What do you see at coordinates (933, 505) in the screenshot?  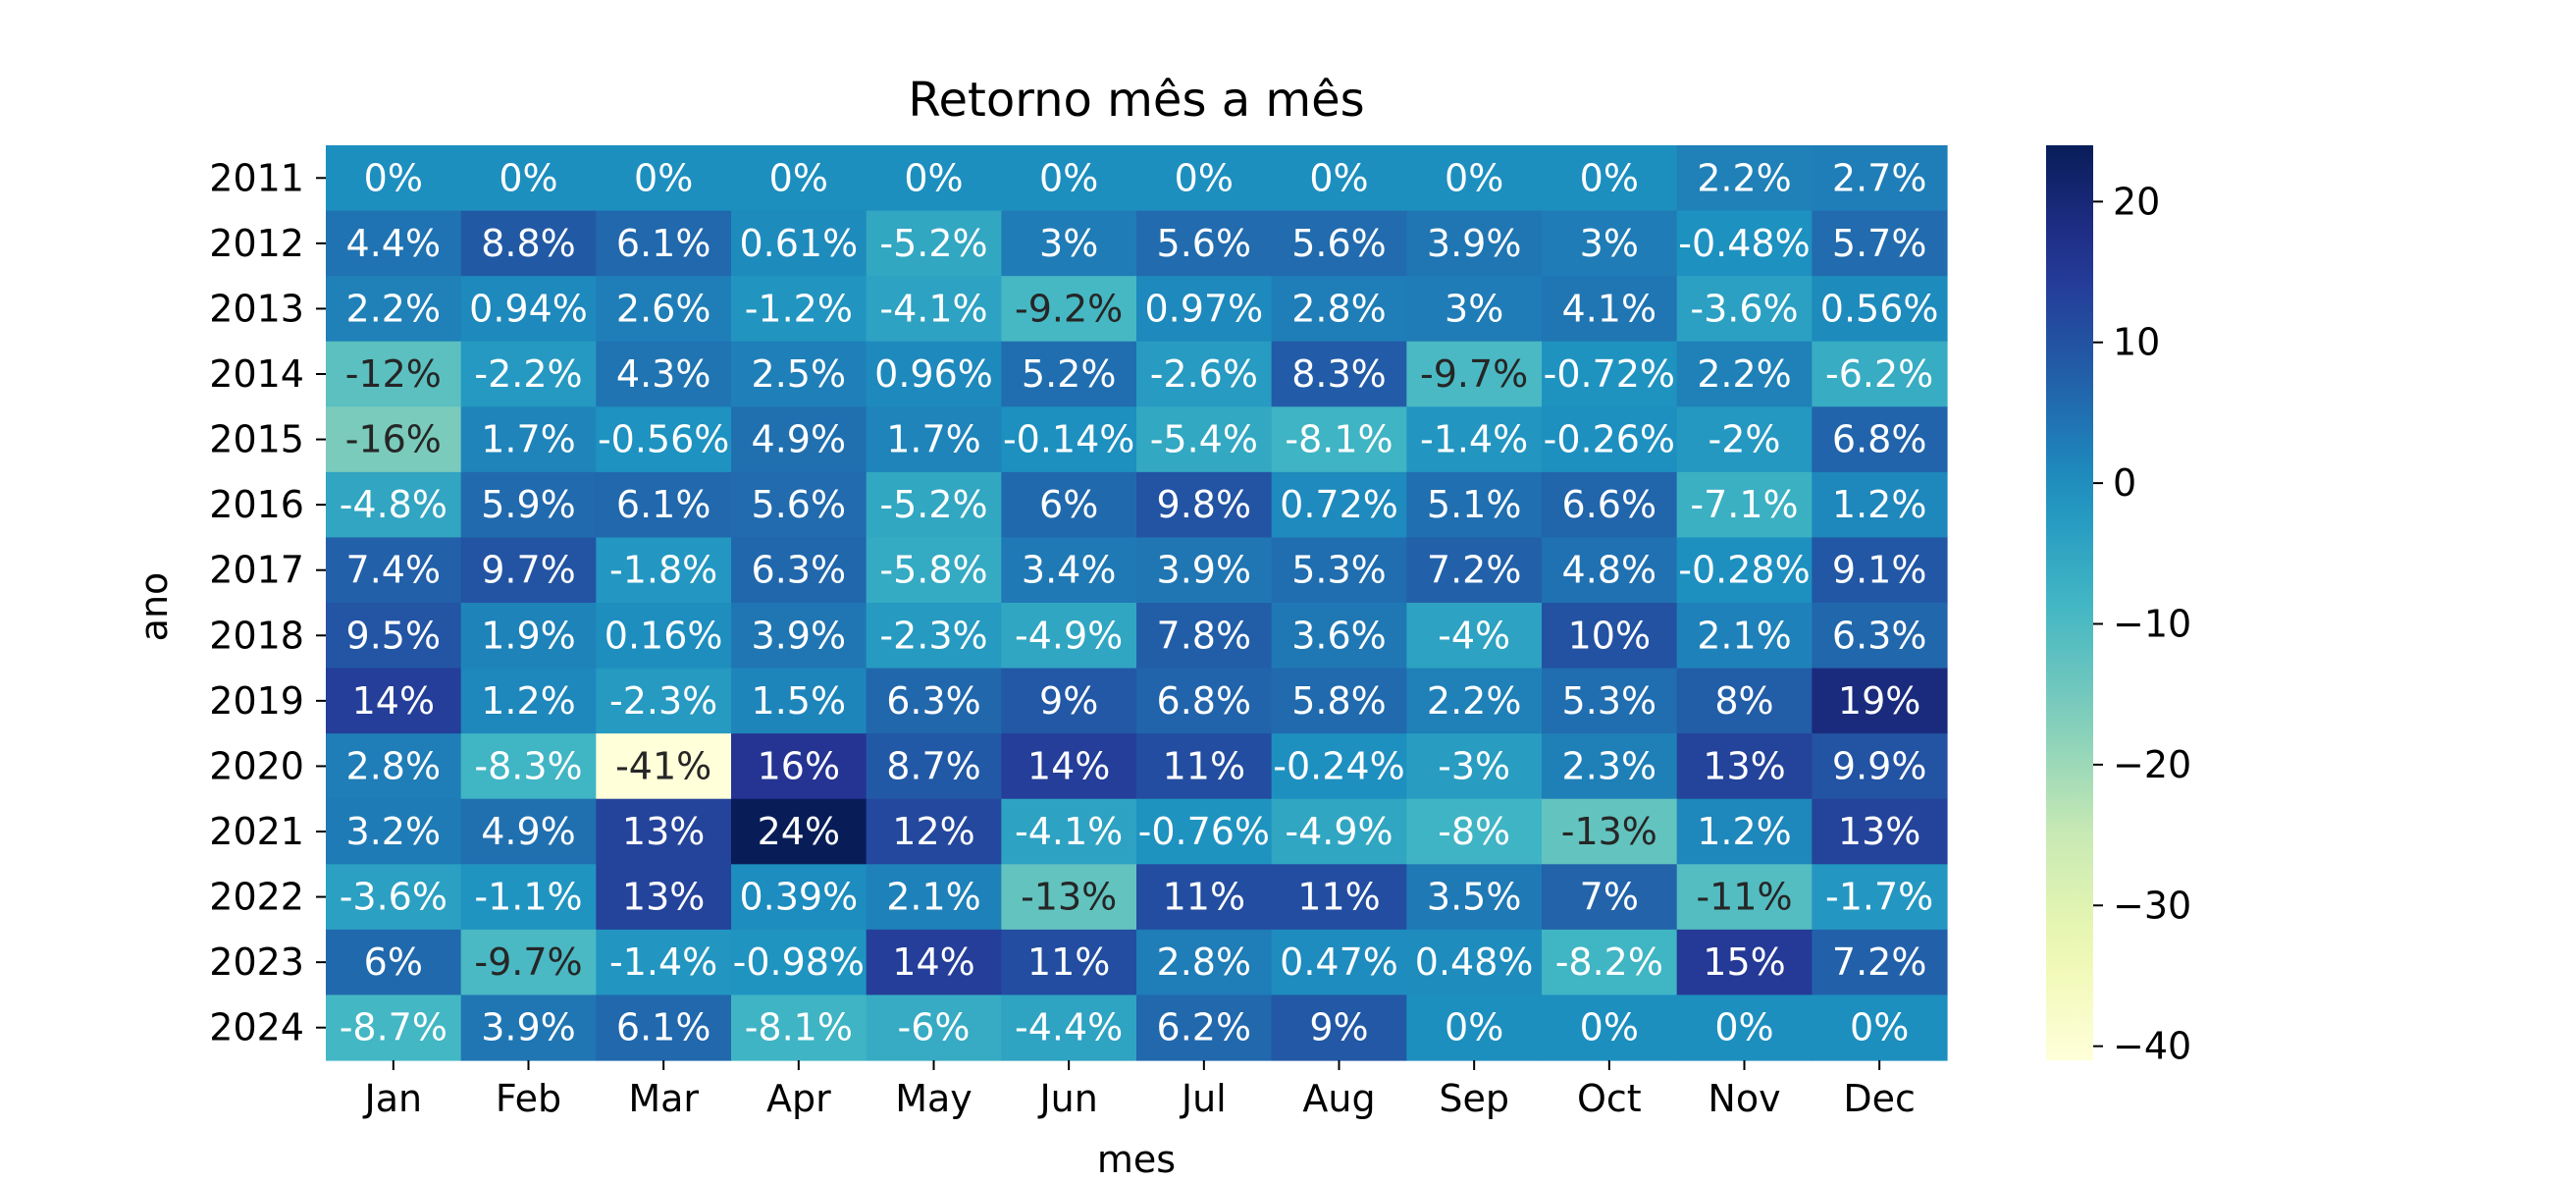 I see `heatmap-cell-label: -5.2%` at bounding box center [933, 505].